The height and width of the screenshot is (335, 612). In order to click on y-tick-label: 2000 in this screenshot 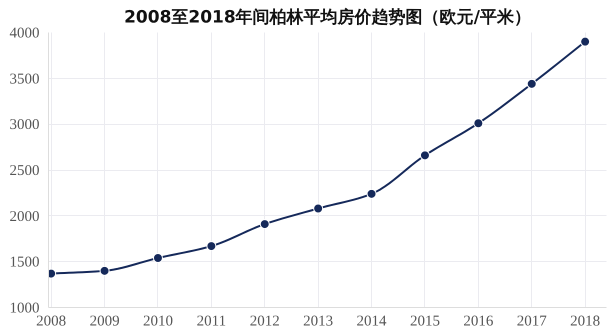, I will do `click(25, 216)`.